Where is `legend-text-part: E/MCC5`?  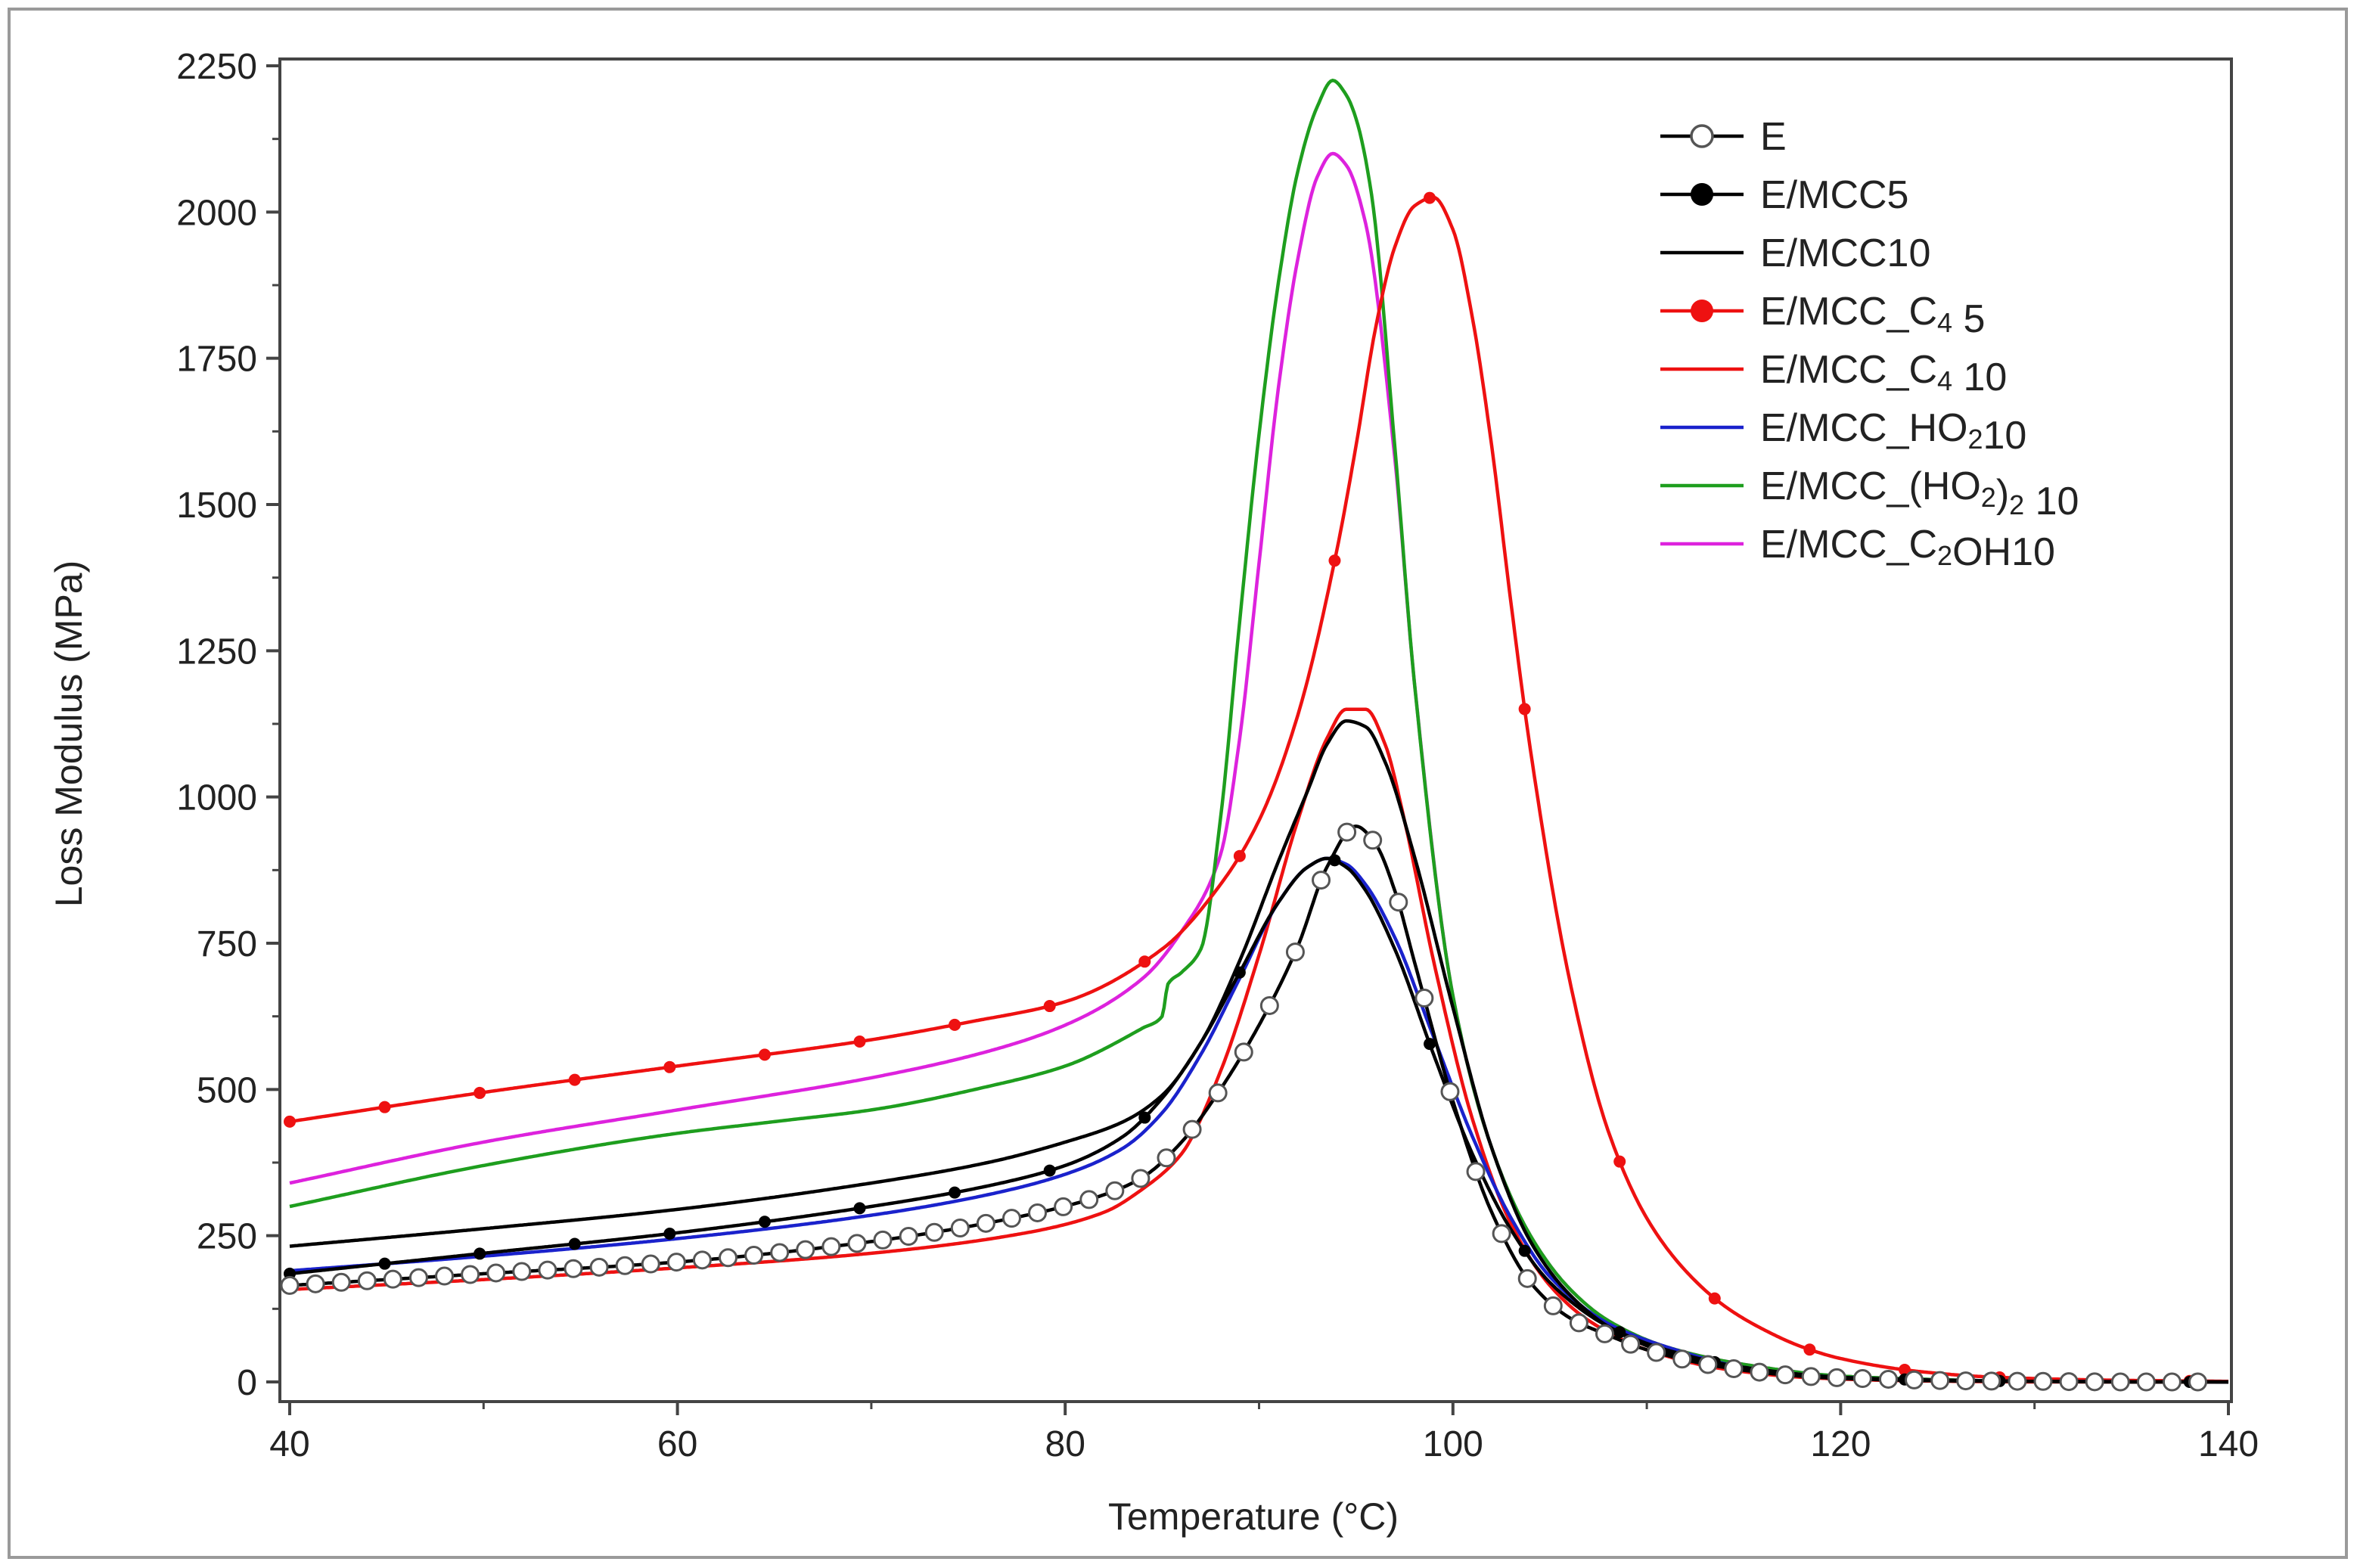 legend-text-part: E/MCC5 is located at coordinates (1834, 195).